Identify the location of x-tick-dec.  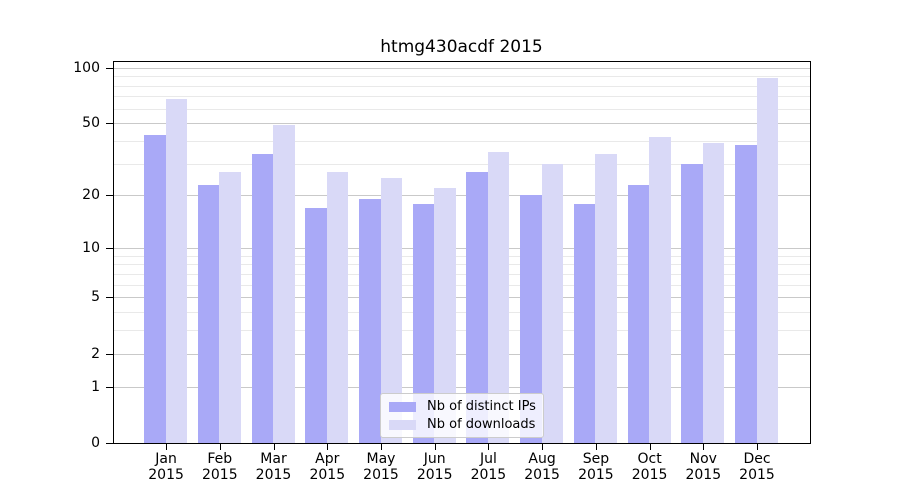
(757, 447).